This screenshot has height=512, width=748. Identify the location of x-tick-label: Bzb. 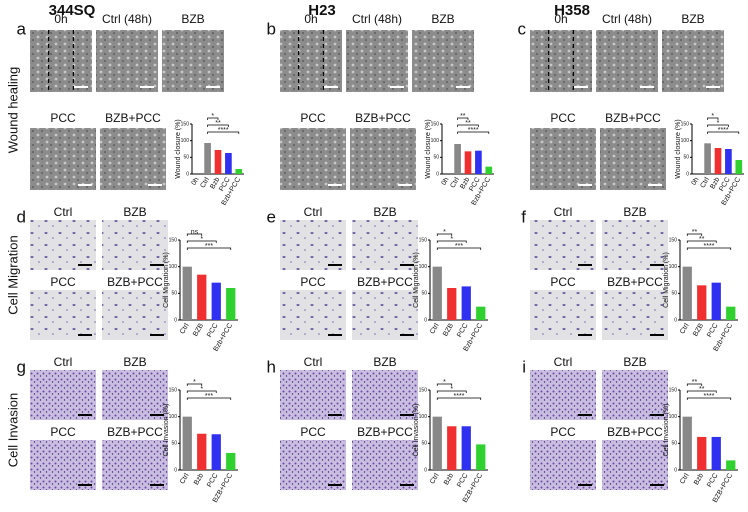
(199, 479).